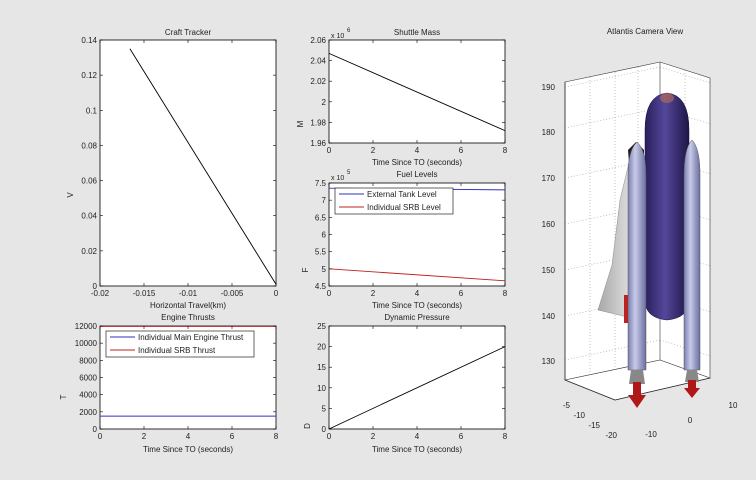 The image size is (756, 480). I want to click on mass-x-tick-label: 8, so click(505, 150).